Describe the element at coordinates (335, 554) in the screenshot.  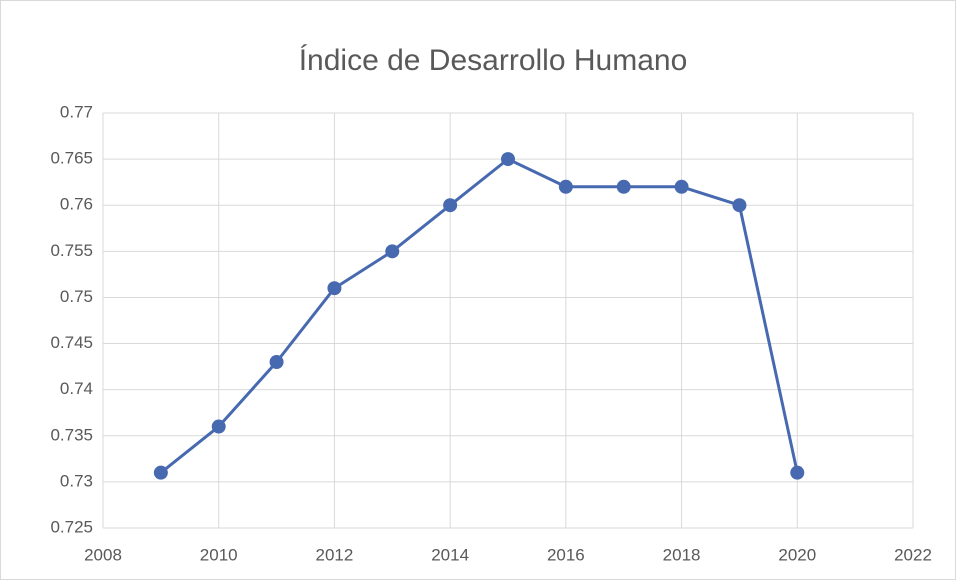
I see `x-tick-label: 2012` at that location.